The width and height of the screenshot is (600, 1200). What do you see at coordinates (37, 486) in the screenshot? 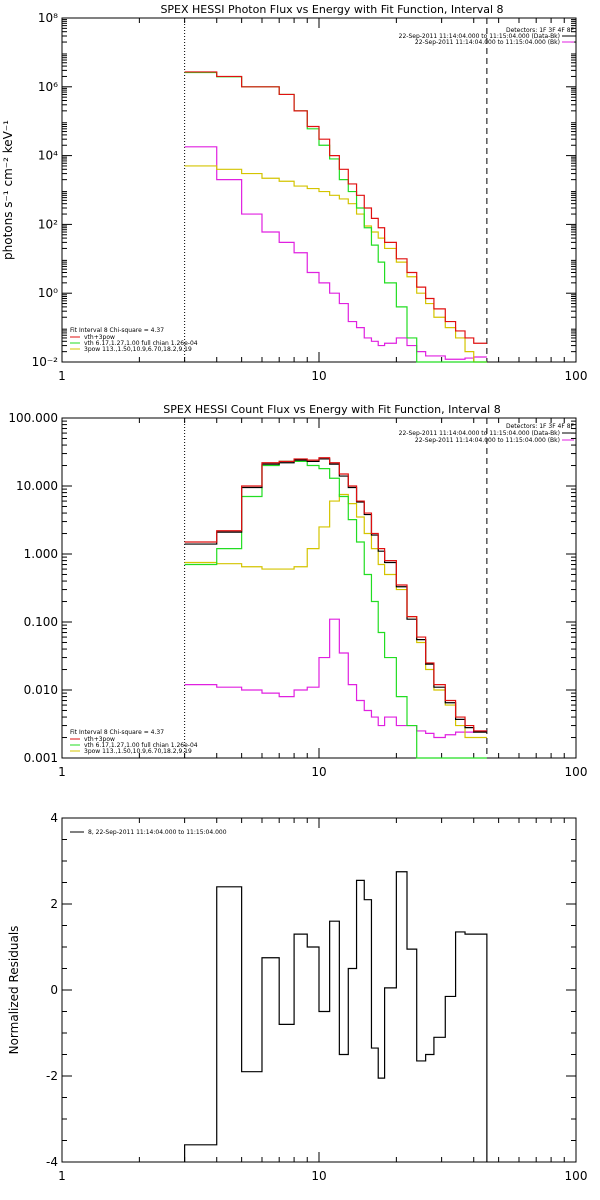
I see `y-tick-label: 10.000` at bounding box center [37, 486].